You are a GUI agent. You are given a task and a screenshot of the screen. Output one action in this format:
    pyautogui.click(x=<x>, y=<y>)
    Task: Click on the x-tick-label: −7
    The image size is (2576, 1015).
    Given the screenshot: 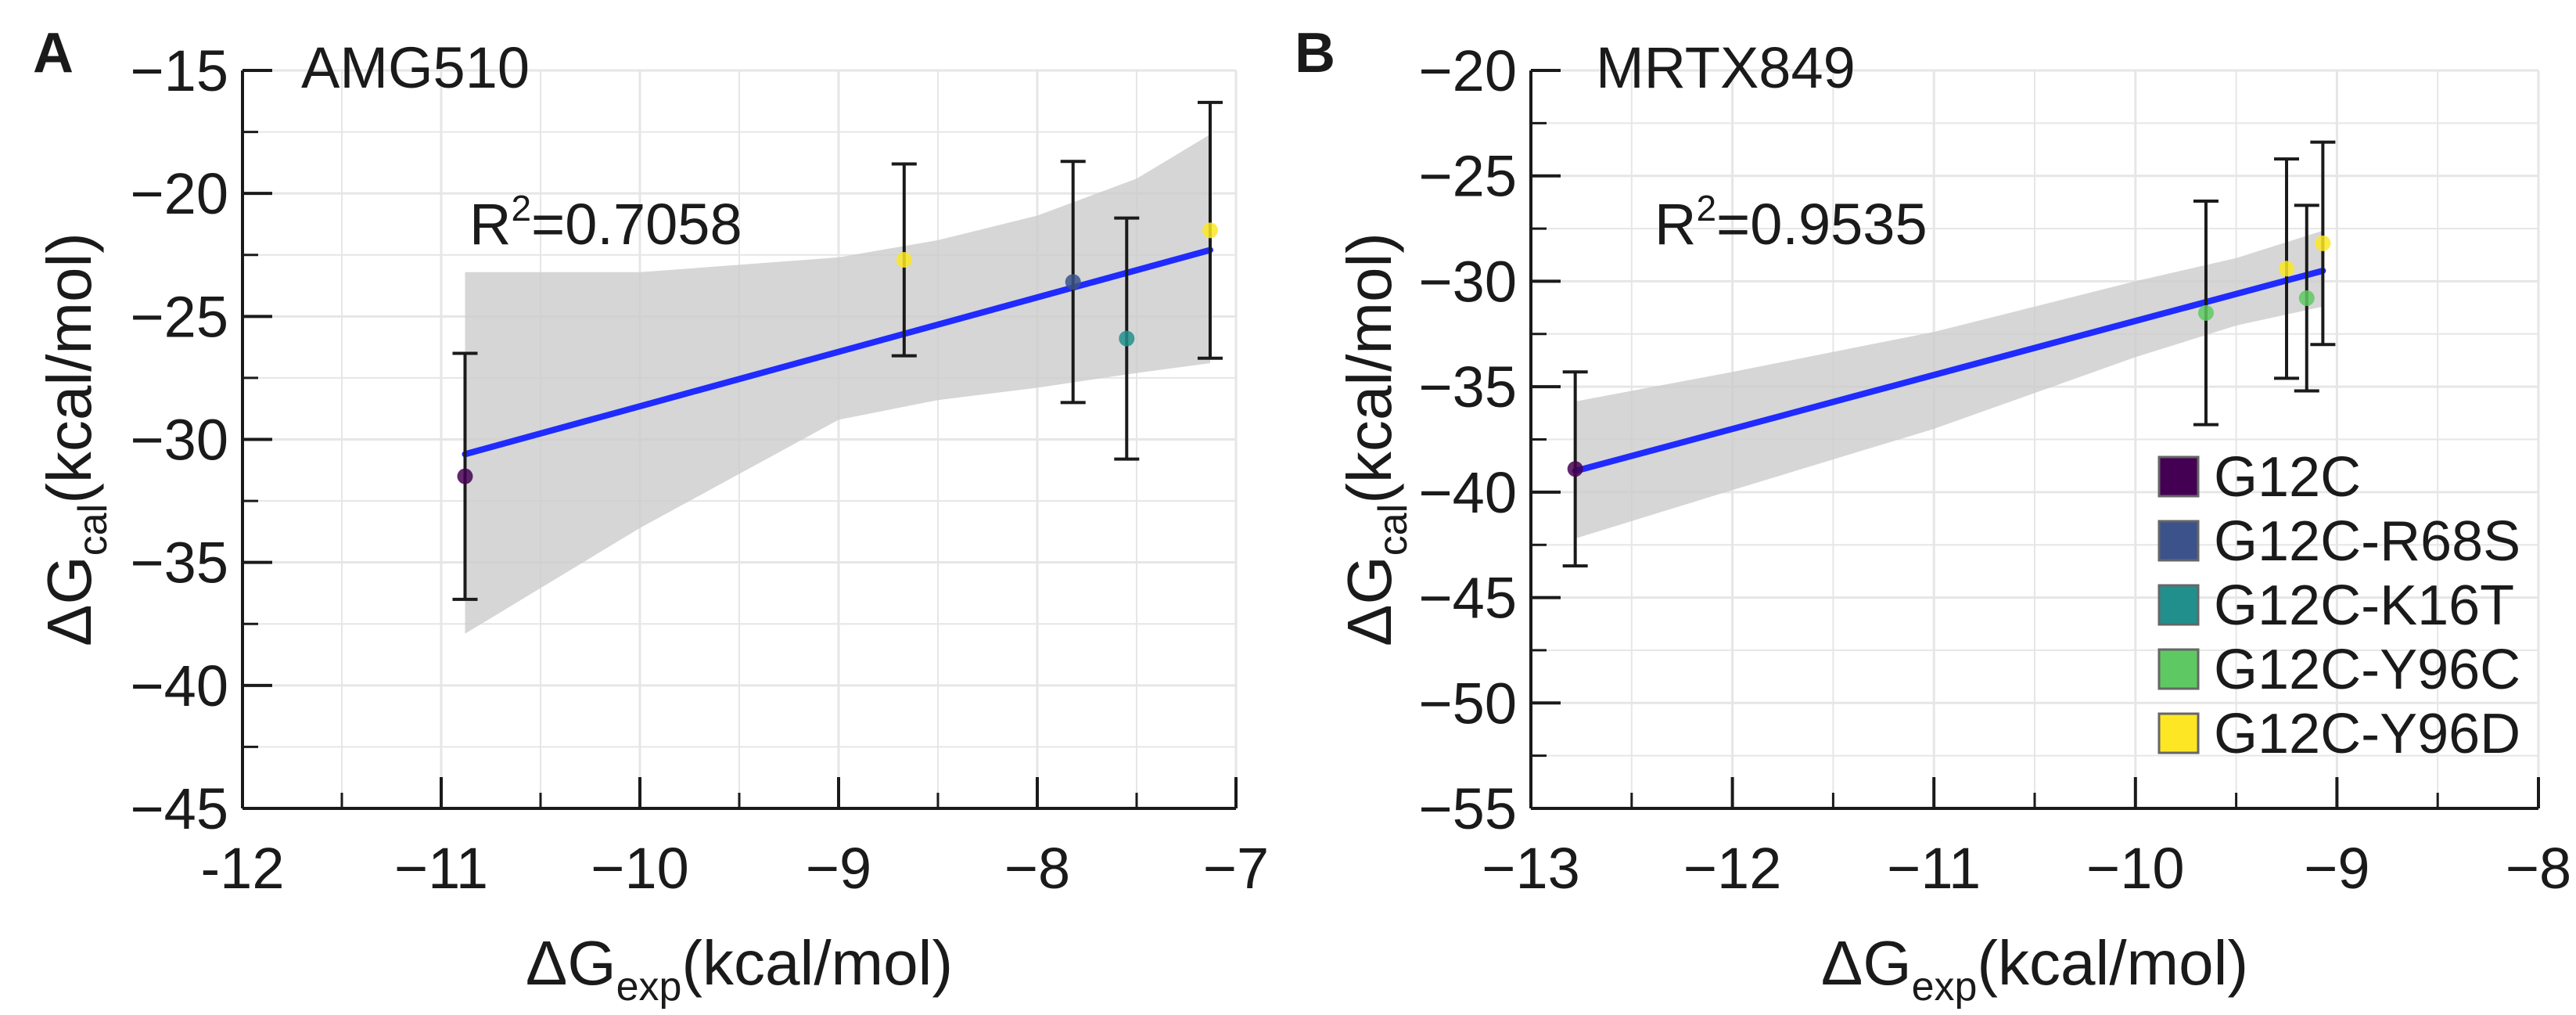 What is the action you would take?
    pyautogui.click(x=1236, y=869)
    